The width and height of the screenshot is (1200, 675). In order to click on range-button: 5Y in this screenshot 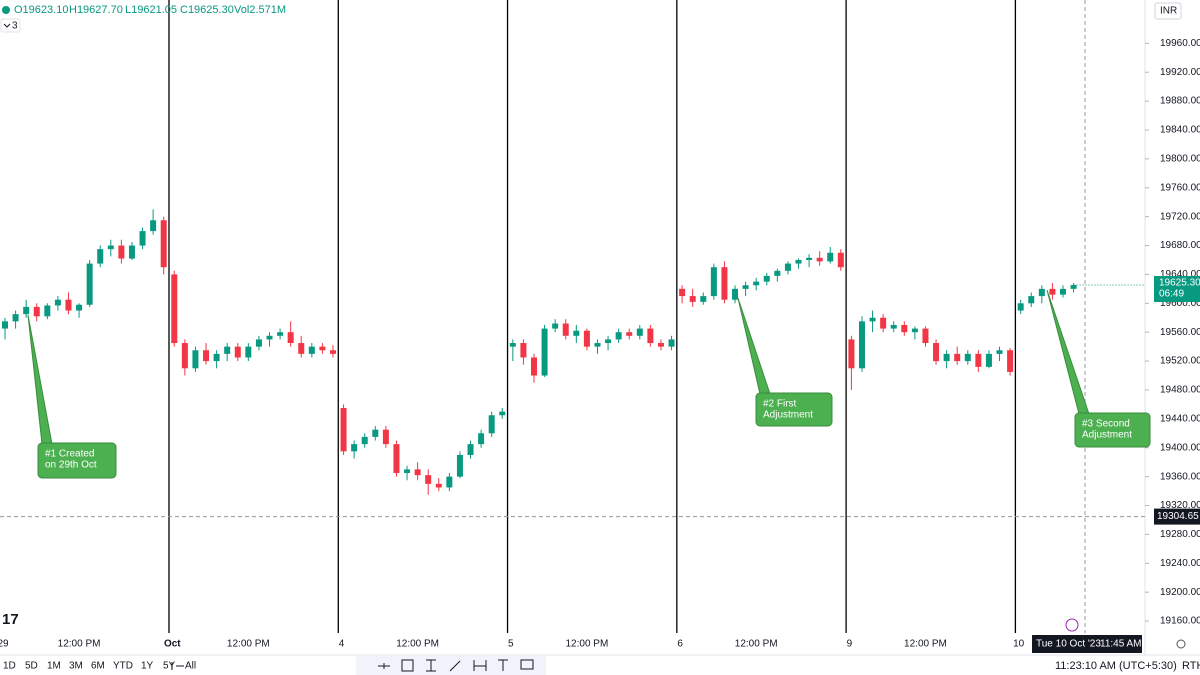, I will do `click(169, 666)`.